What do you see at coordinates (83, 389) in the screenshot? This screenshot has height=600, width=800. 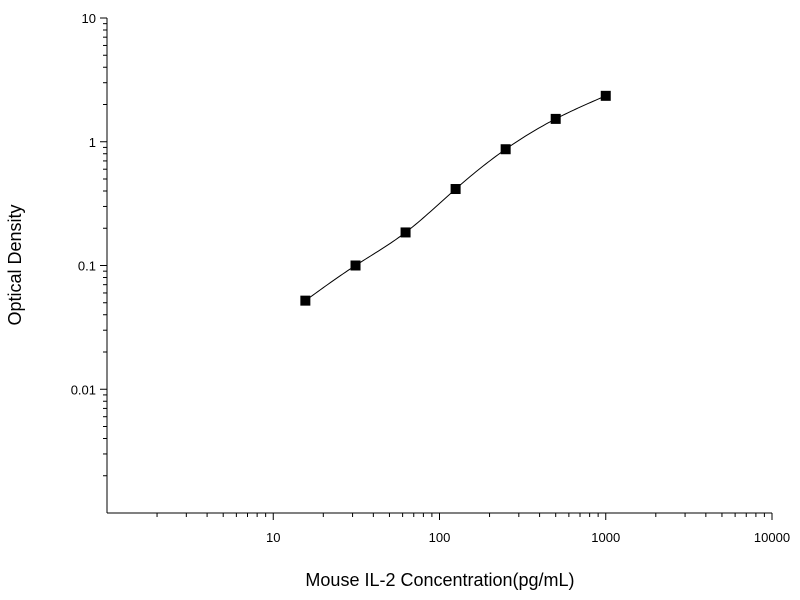 I see `y-tick-label: 0.01` at bounding box center [83, 389].